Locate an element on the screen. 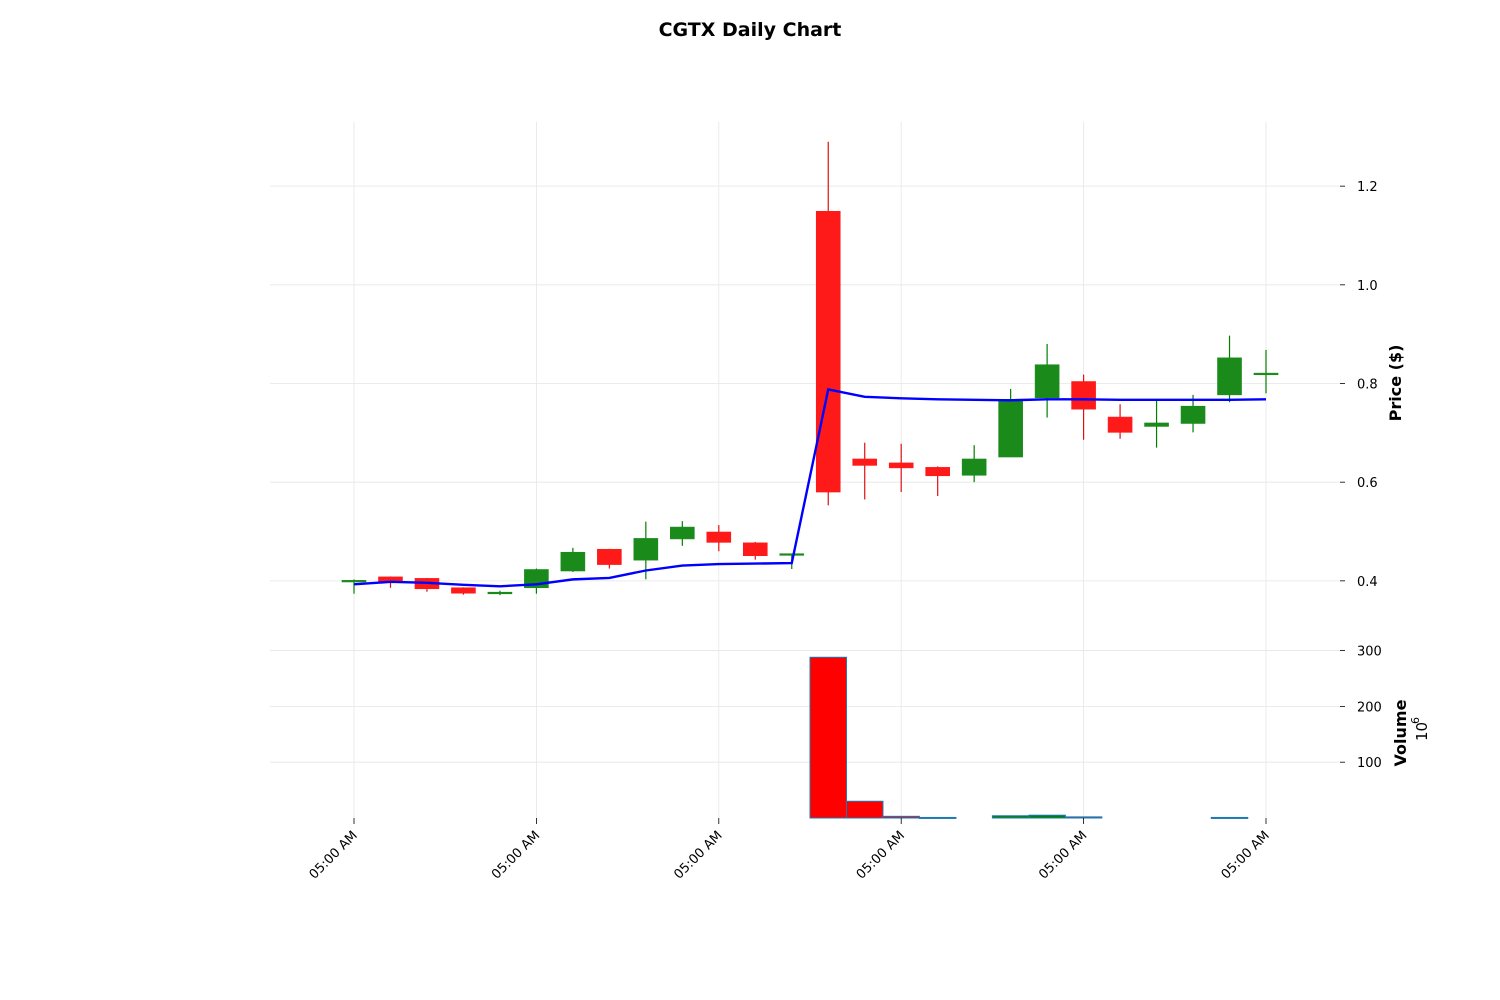 This screenshot has width=1500, height=1000. moving-average-line is located at coordinates (810, 488).